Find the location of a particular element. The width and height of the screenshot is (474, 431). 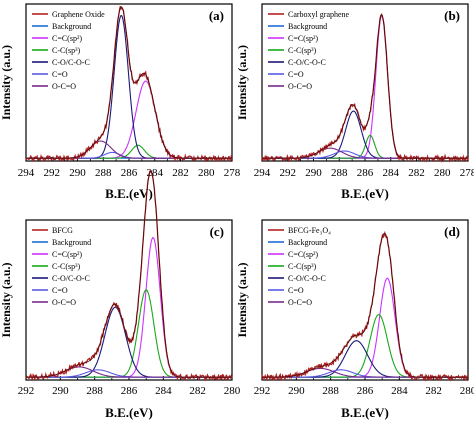

legend-entry: Carboxyl graphene is located at coordinates (319, 14).